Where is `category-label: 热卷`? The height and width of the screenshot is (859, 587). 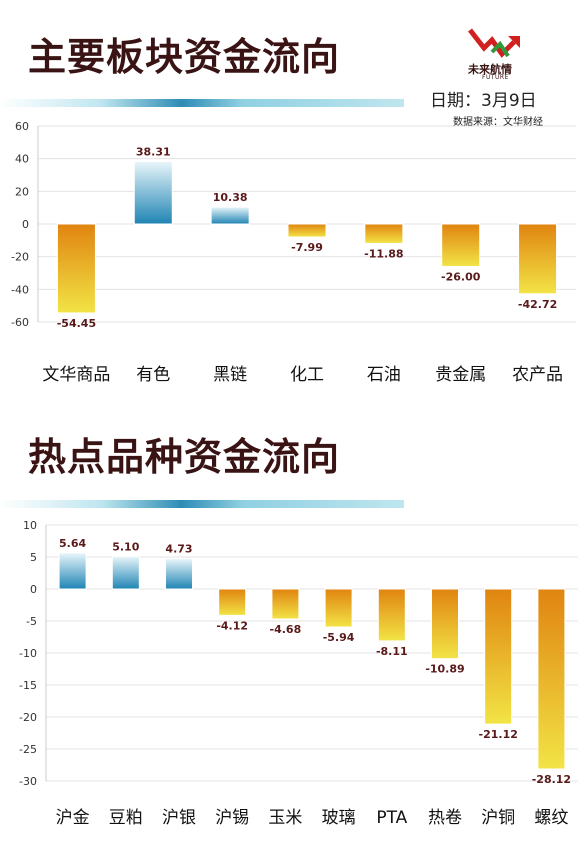
category-label: 热卷 is located at coordinates (445, 818).